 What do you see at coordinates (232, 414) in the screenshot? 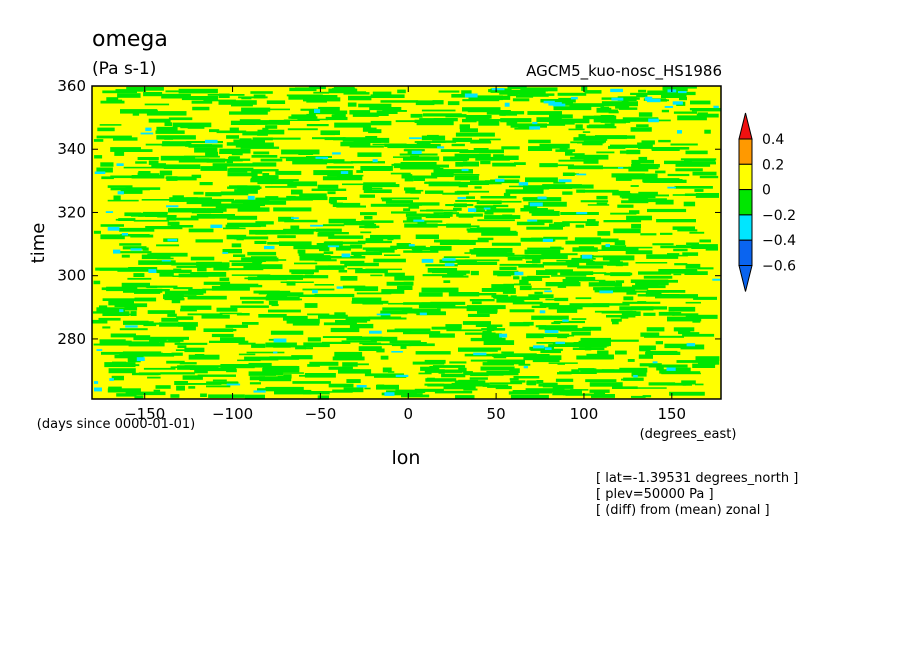
I see `x-tick-label: −100` at bounding box center [232, 414].